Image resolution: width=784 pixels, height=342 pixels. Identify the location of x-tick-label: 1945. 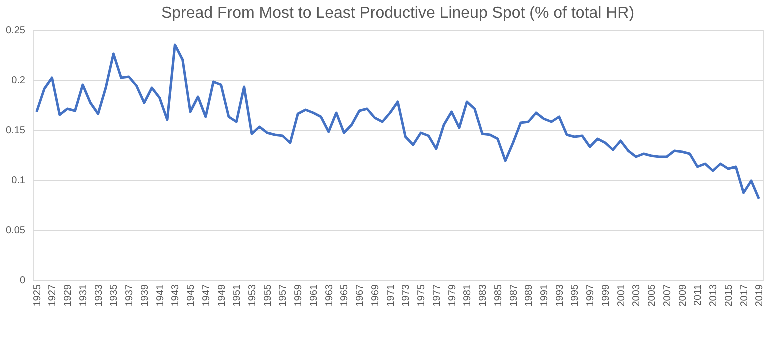
(192, 295).